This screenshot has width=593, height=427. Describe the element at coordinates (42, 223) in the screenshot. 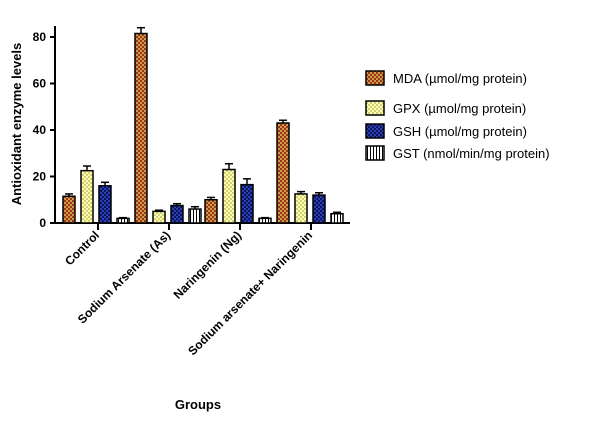

I see `y-tick-label: 0` at that location.